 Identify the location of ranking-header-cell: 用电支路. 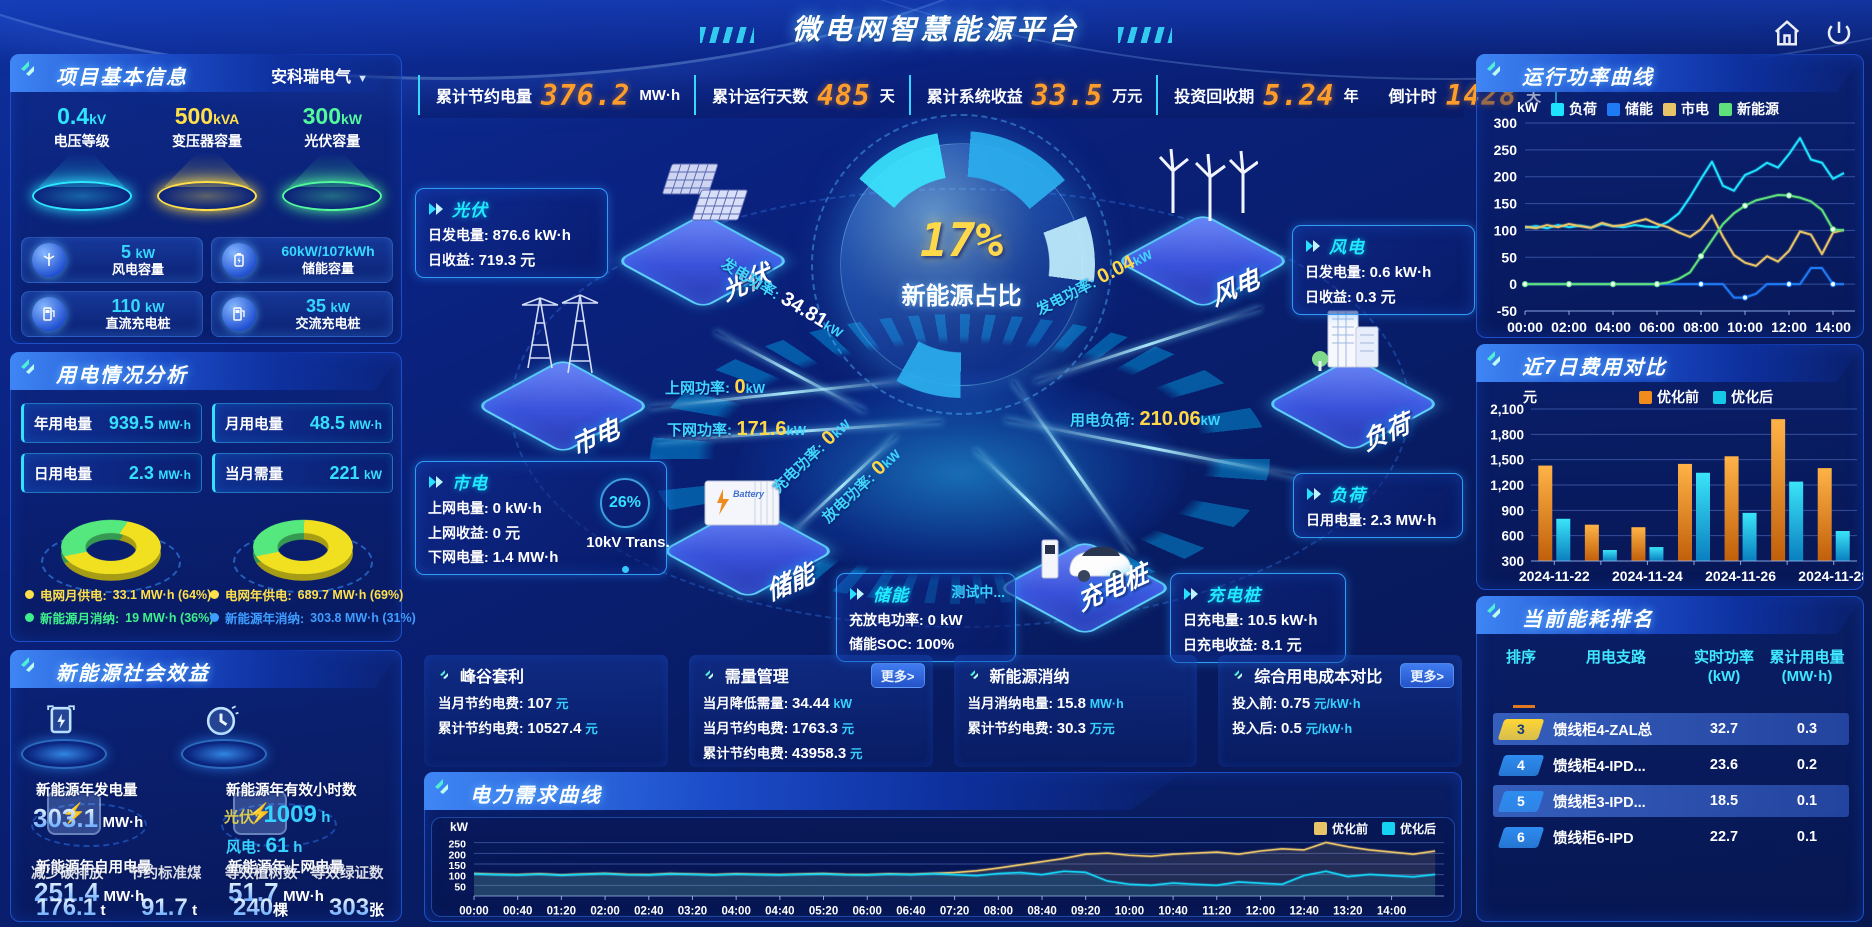
(1615, 657).